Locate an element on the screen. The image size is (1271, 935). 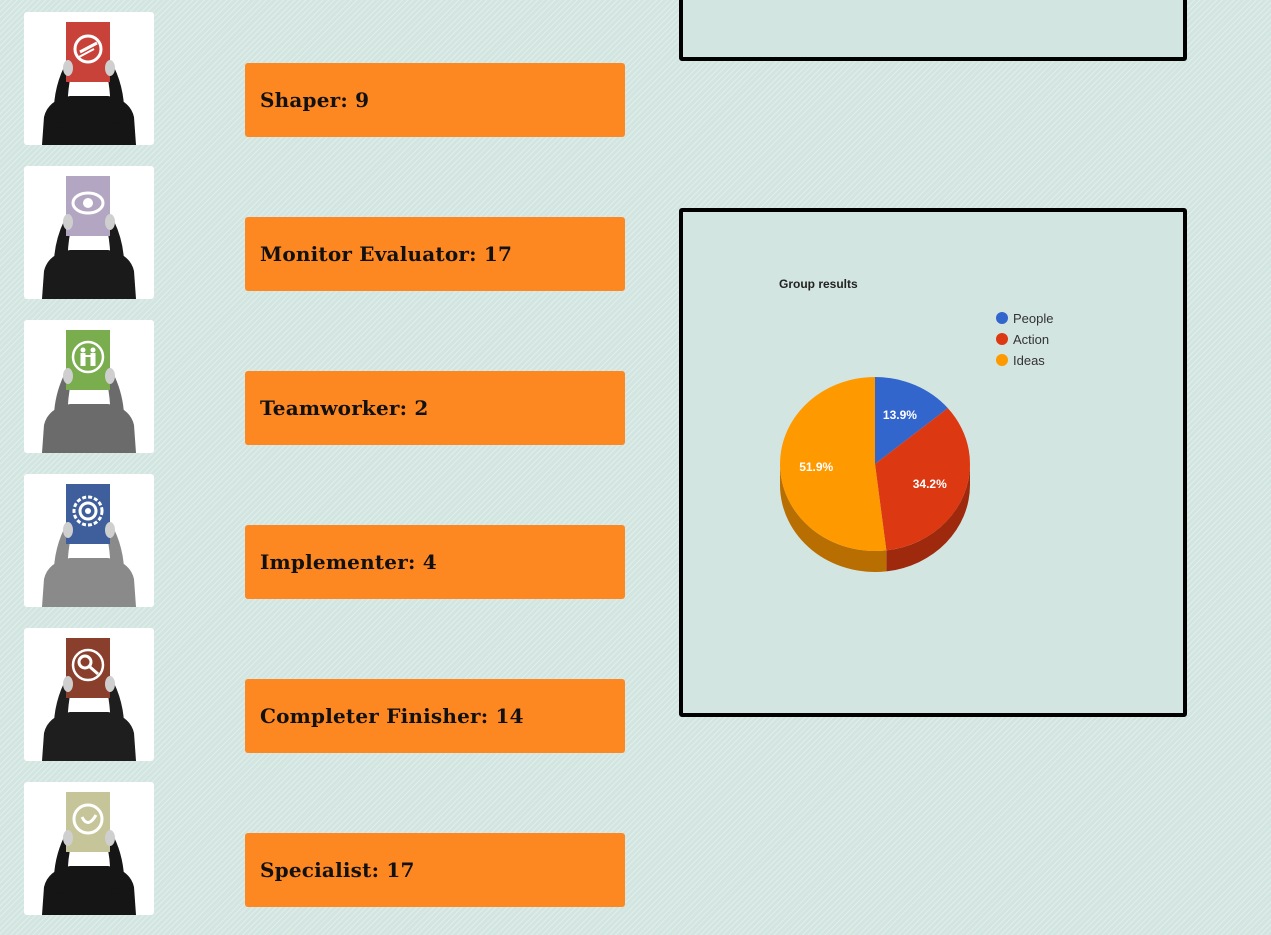
shaper-score-box: Shaper: 9 is located at coordinates (435, 100).